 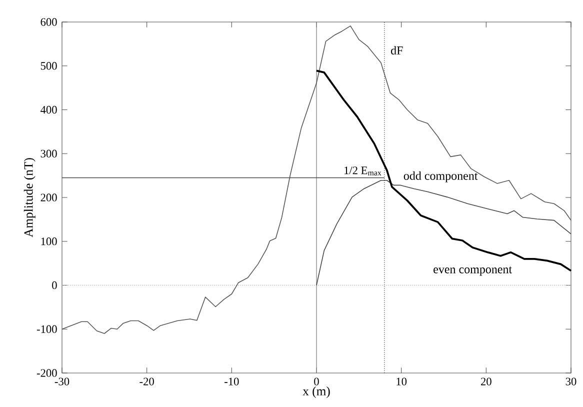 I want to click on x-tick-label: 20, so click(x=486, y=382).